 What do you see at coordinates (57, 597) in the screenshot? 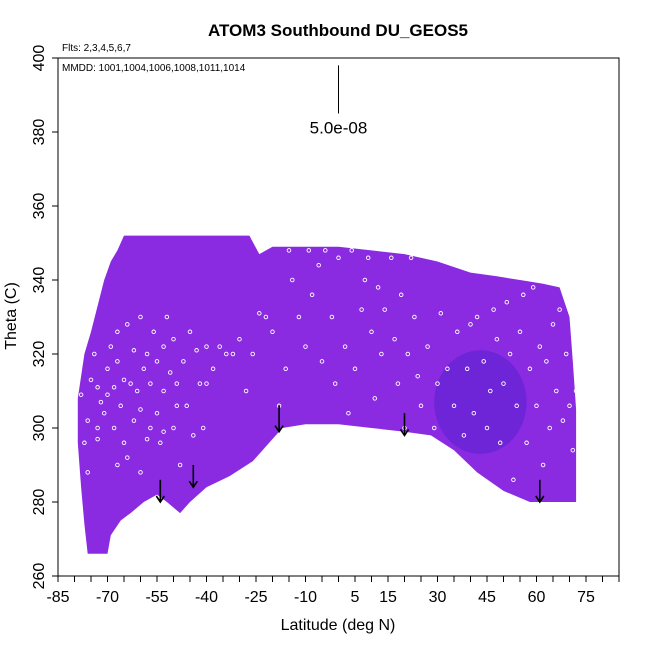
I see `x-tick-label: -85` at bounding box center [57, 597].